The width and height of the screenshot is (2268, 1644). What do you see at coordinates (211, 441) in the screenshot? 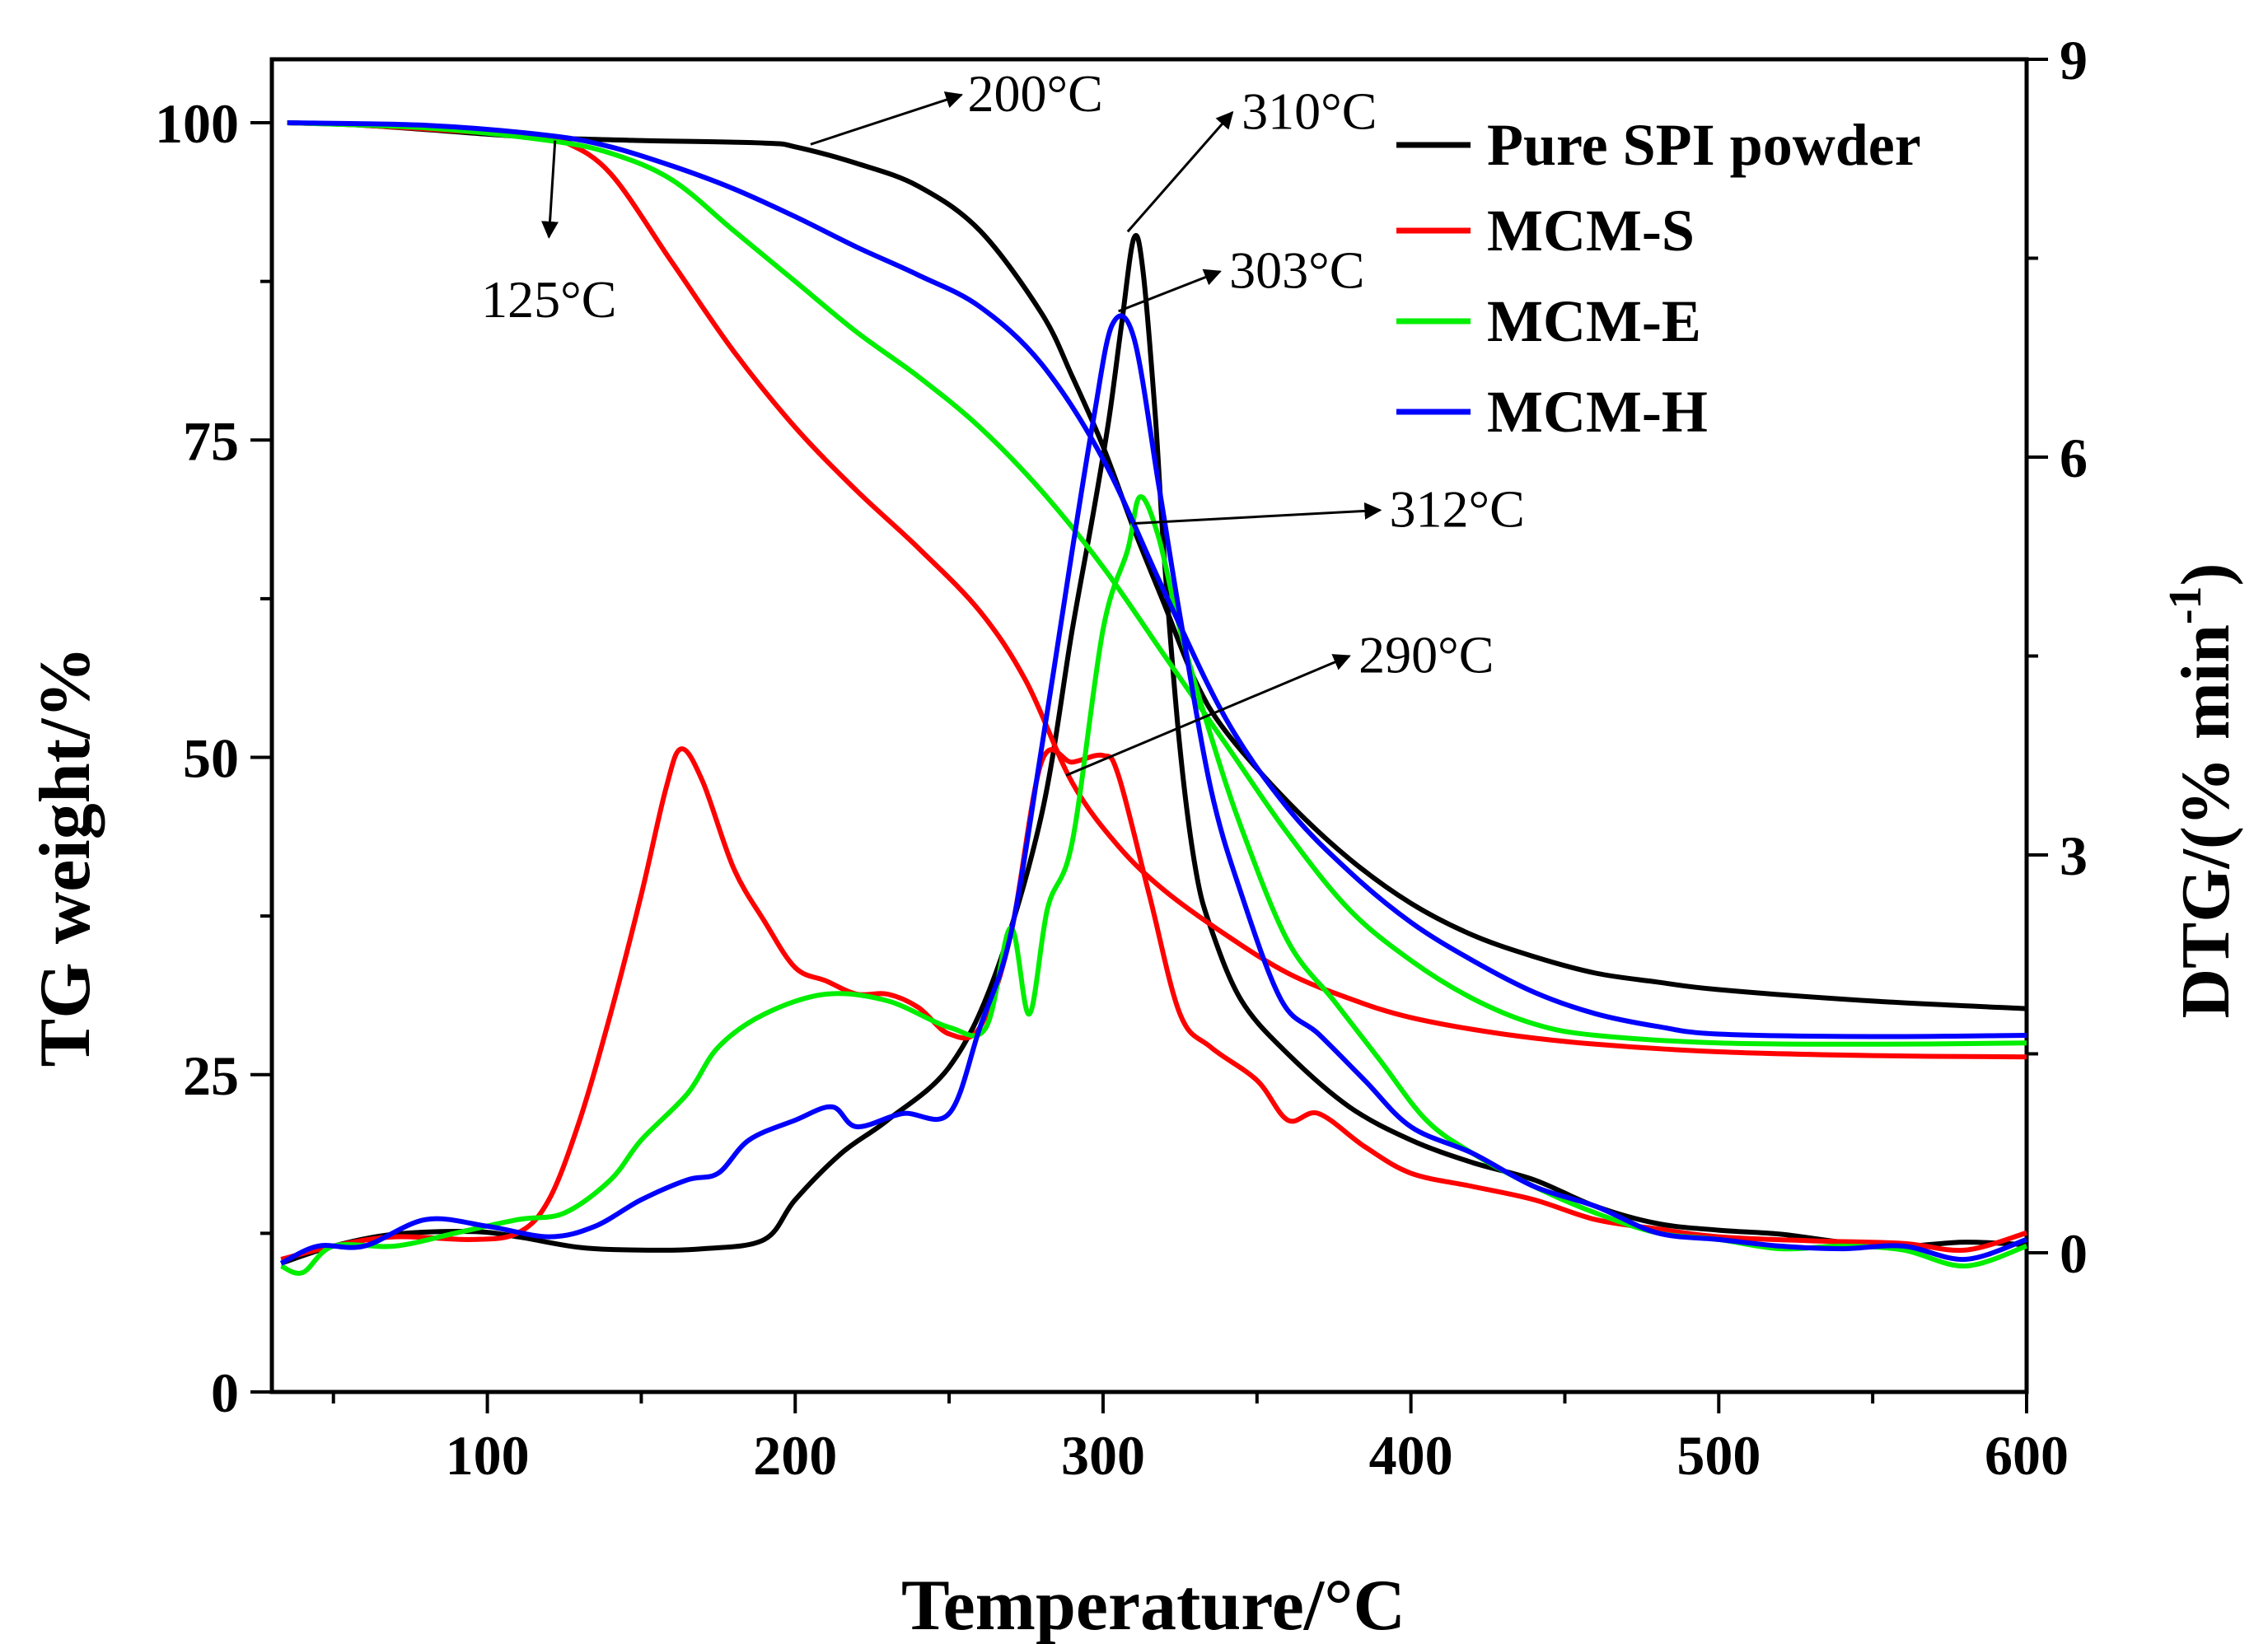
I see `y-left-tick-label-75: 75` at bounding box center [211, 441].